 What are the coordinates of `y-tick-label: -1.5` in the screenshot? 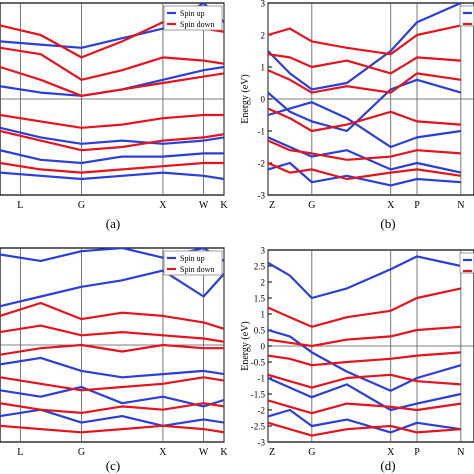 It's located at (258, 395).